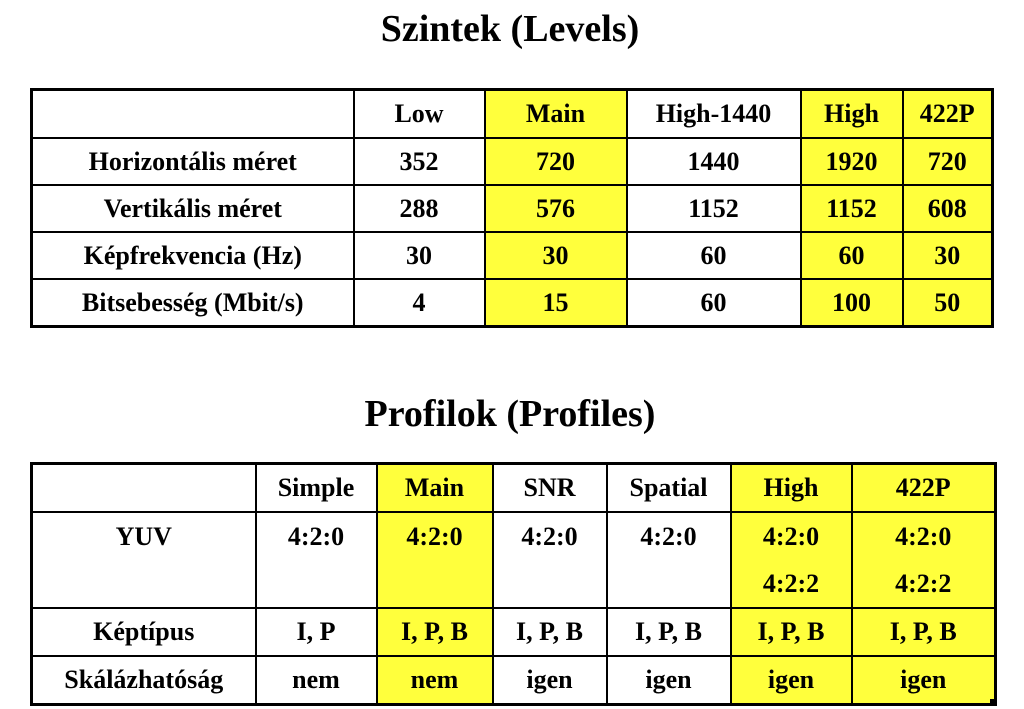  Describe the element at coordinates (419, 113) in the screenshot. I see `levels-col-low: Low` at that location.